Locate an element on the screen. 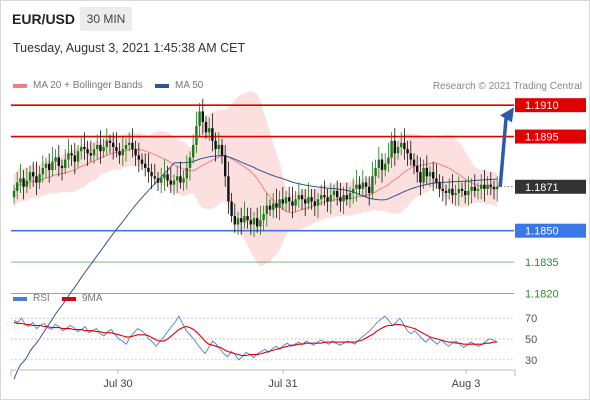  level-label-1.1850: 1.1850 is located at coordinates (542, 232).